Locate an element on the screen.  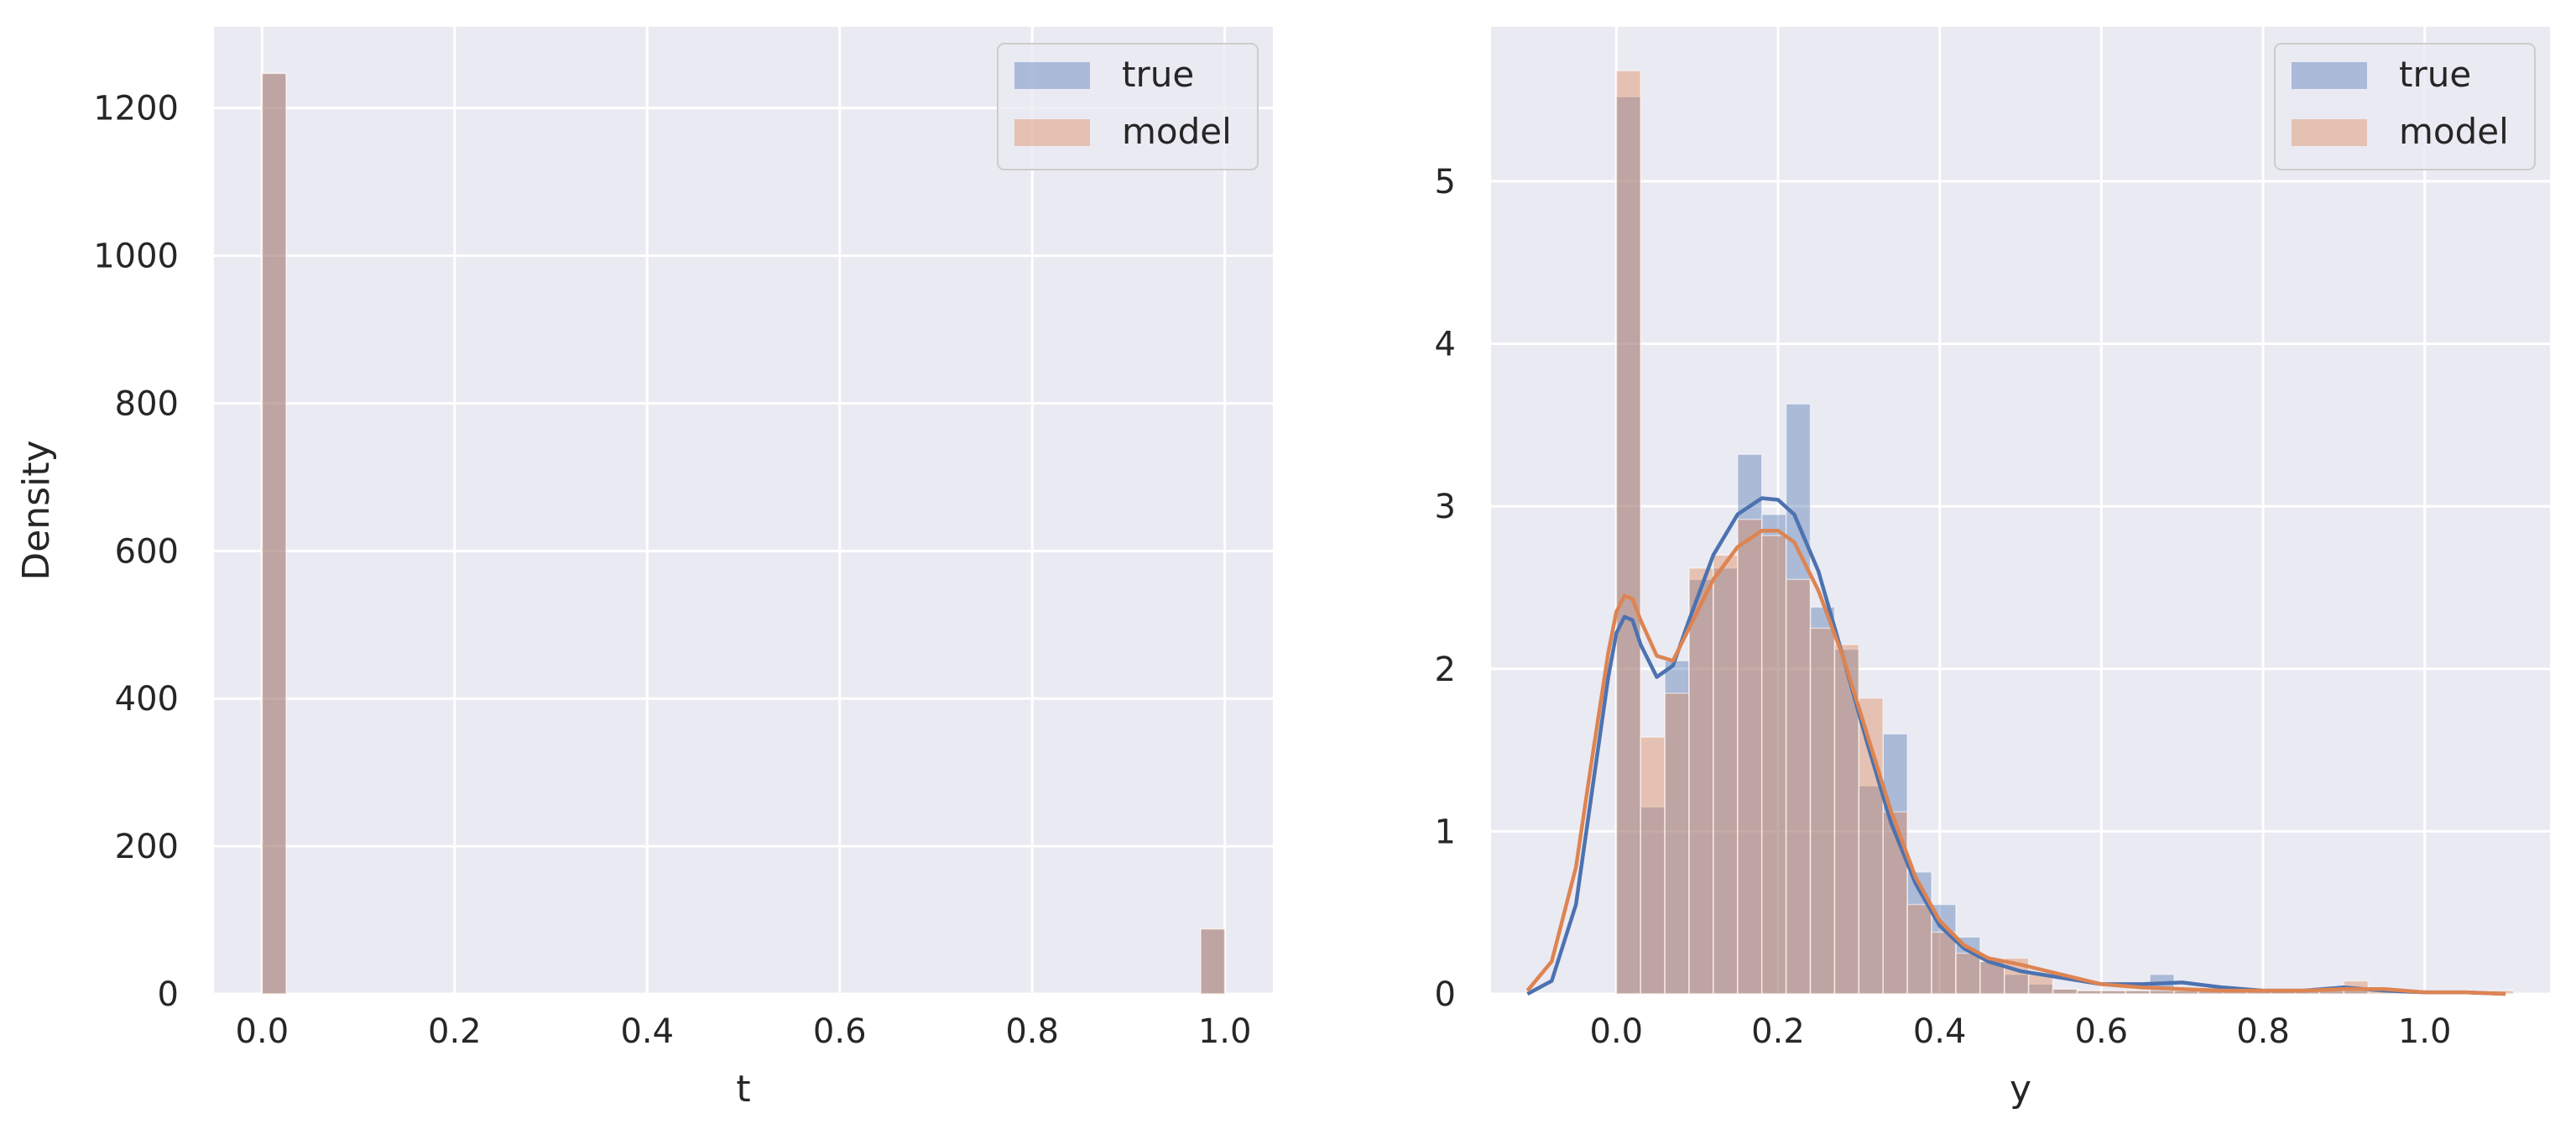
y-tick-label: 3 is located at coordinates (1445, 507).